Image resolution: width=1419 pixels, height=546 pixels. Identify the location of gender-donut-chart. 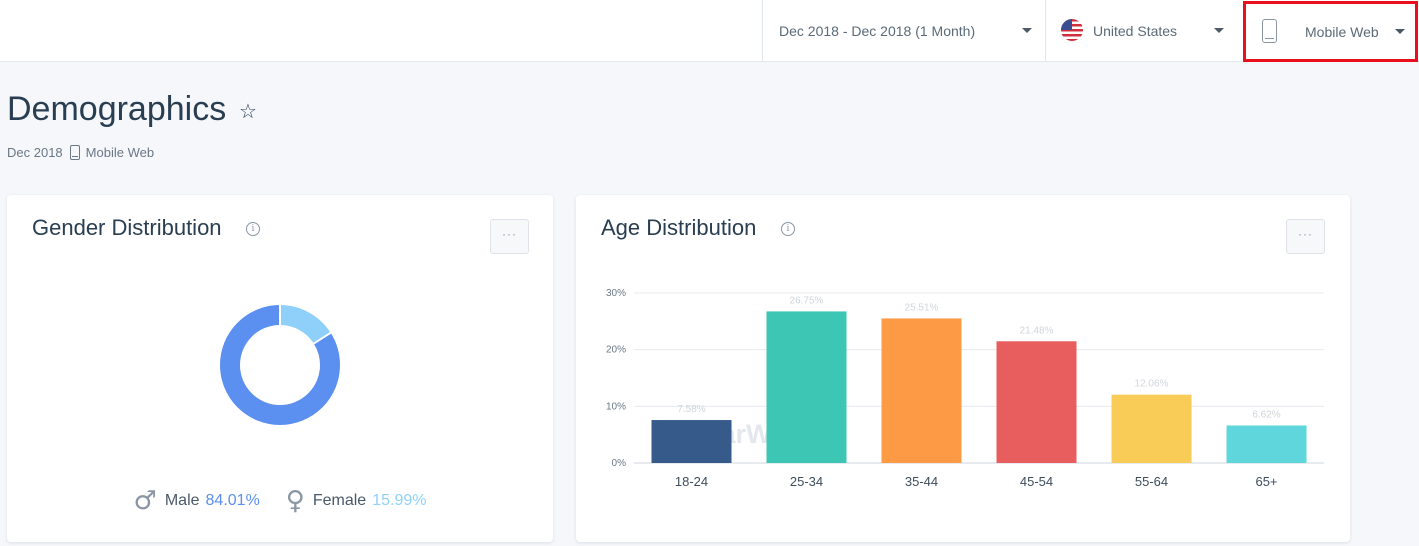
(280, 365).